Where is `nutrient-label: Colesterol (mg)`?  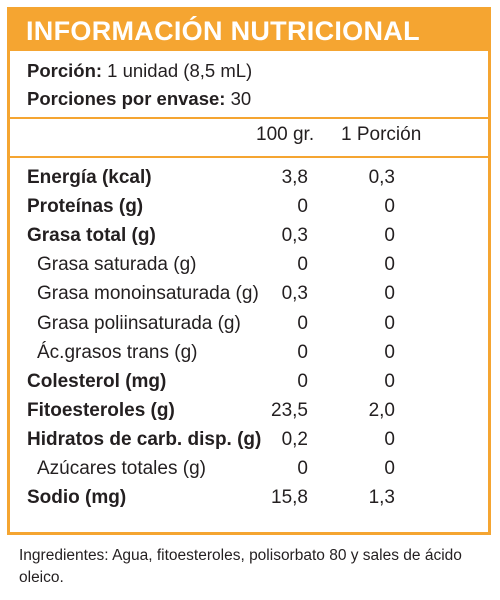 nutrient-label: Colesterol (mg) is located at coordinates (97, 381).